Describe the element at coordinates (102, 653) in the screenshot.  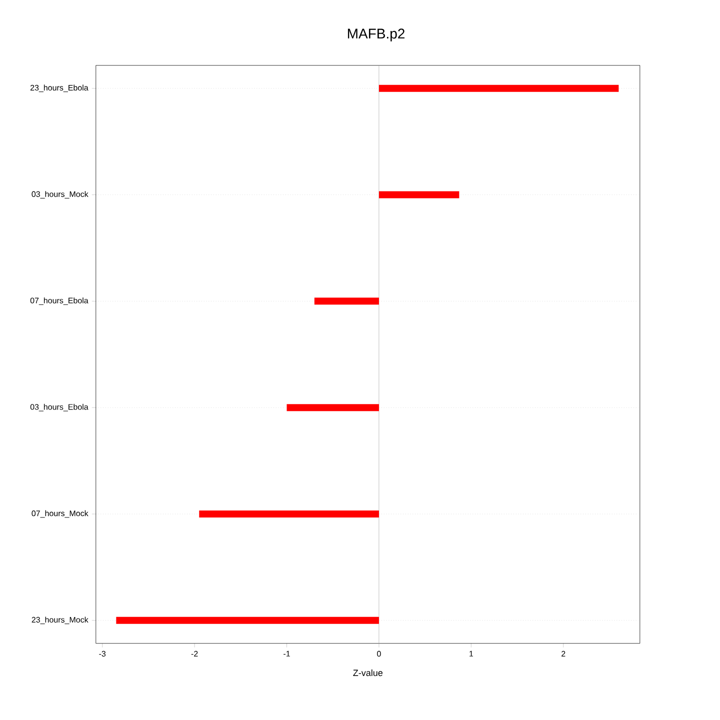
I see `x-tick-label: -3` at that location.